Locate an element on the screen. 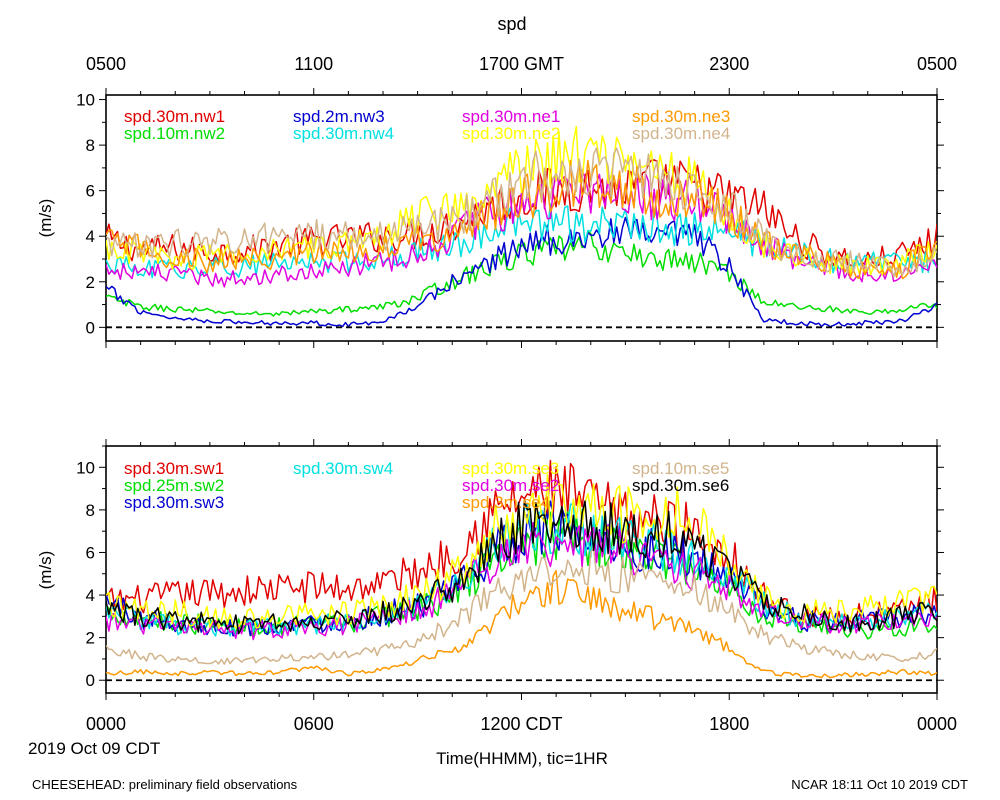  legend-entry: spd.30m.se3 is located at coordinates (510, 468).